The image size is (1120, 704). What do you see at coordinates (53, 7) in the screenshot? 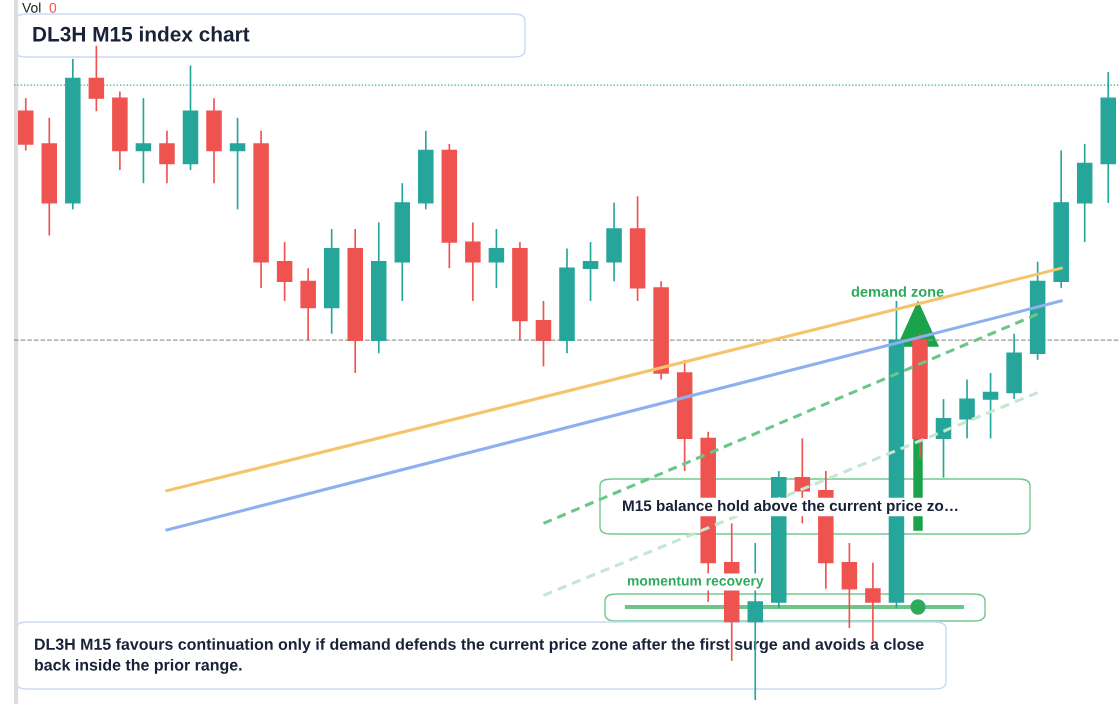
I see `text: 0` at bounding box center [53, 7].